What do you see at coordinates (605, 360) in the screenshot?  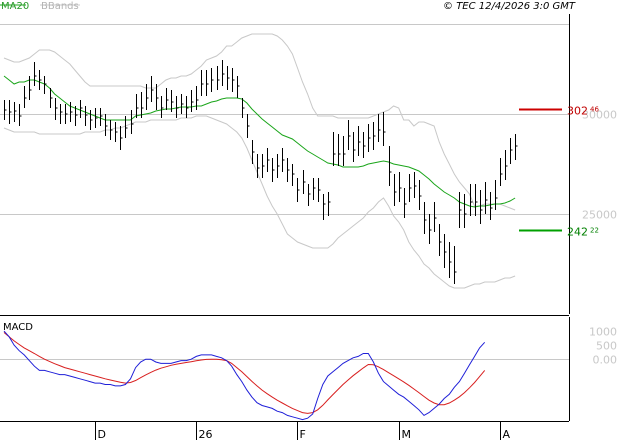 I see `macd-y-tick-label: 0.00` at bounding box center [605, 360].